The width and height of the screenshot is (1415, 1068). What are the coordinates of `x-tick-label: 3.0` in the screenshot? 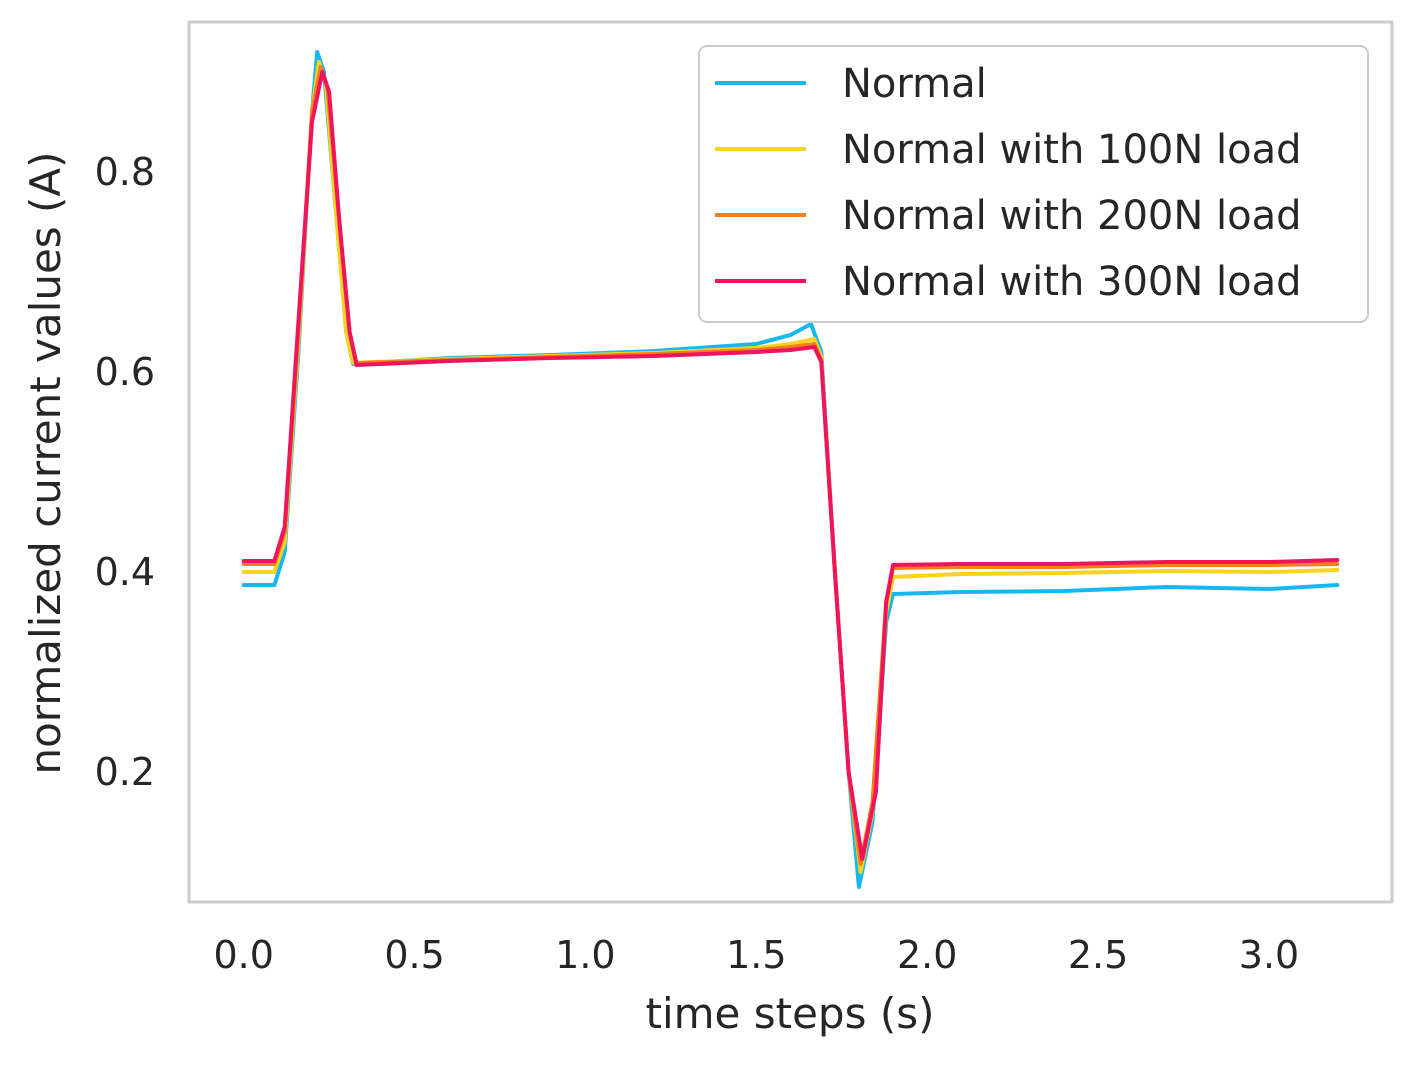 It's located at (1269, 955).